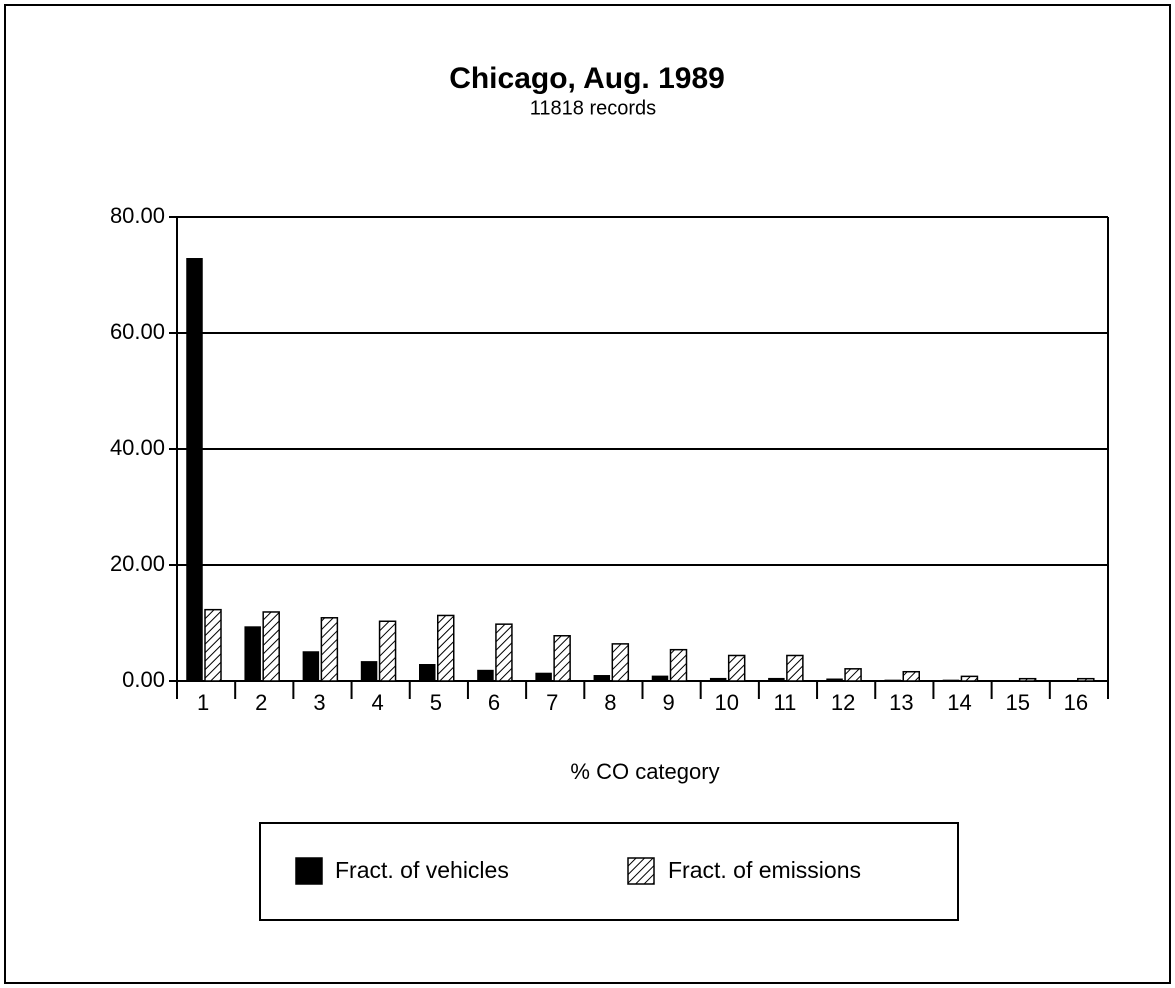  Describe the element at coordinates (203, 702) in the screenshot. I see `x-tick-label: 1` at that location.